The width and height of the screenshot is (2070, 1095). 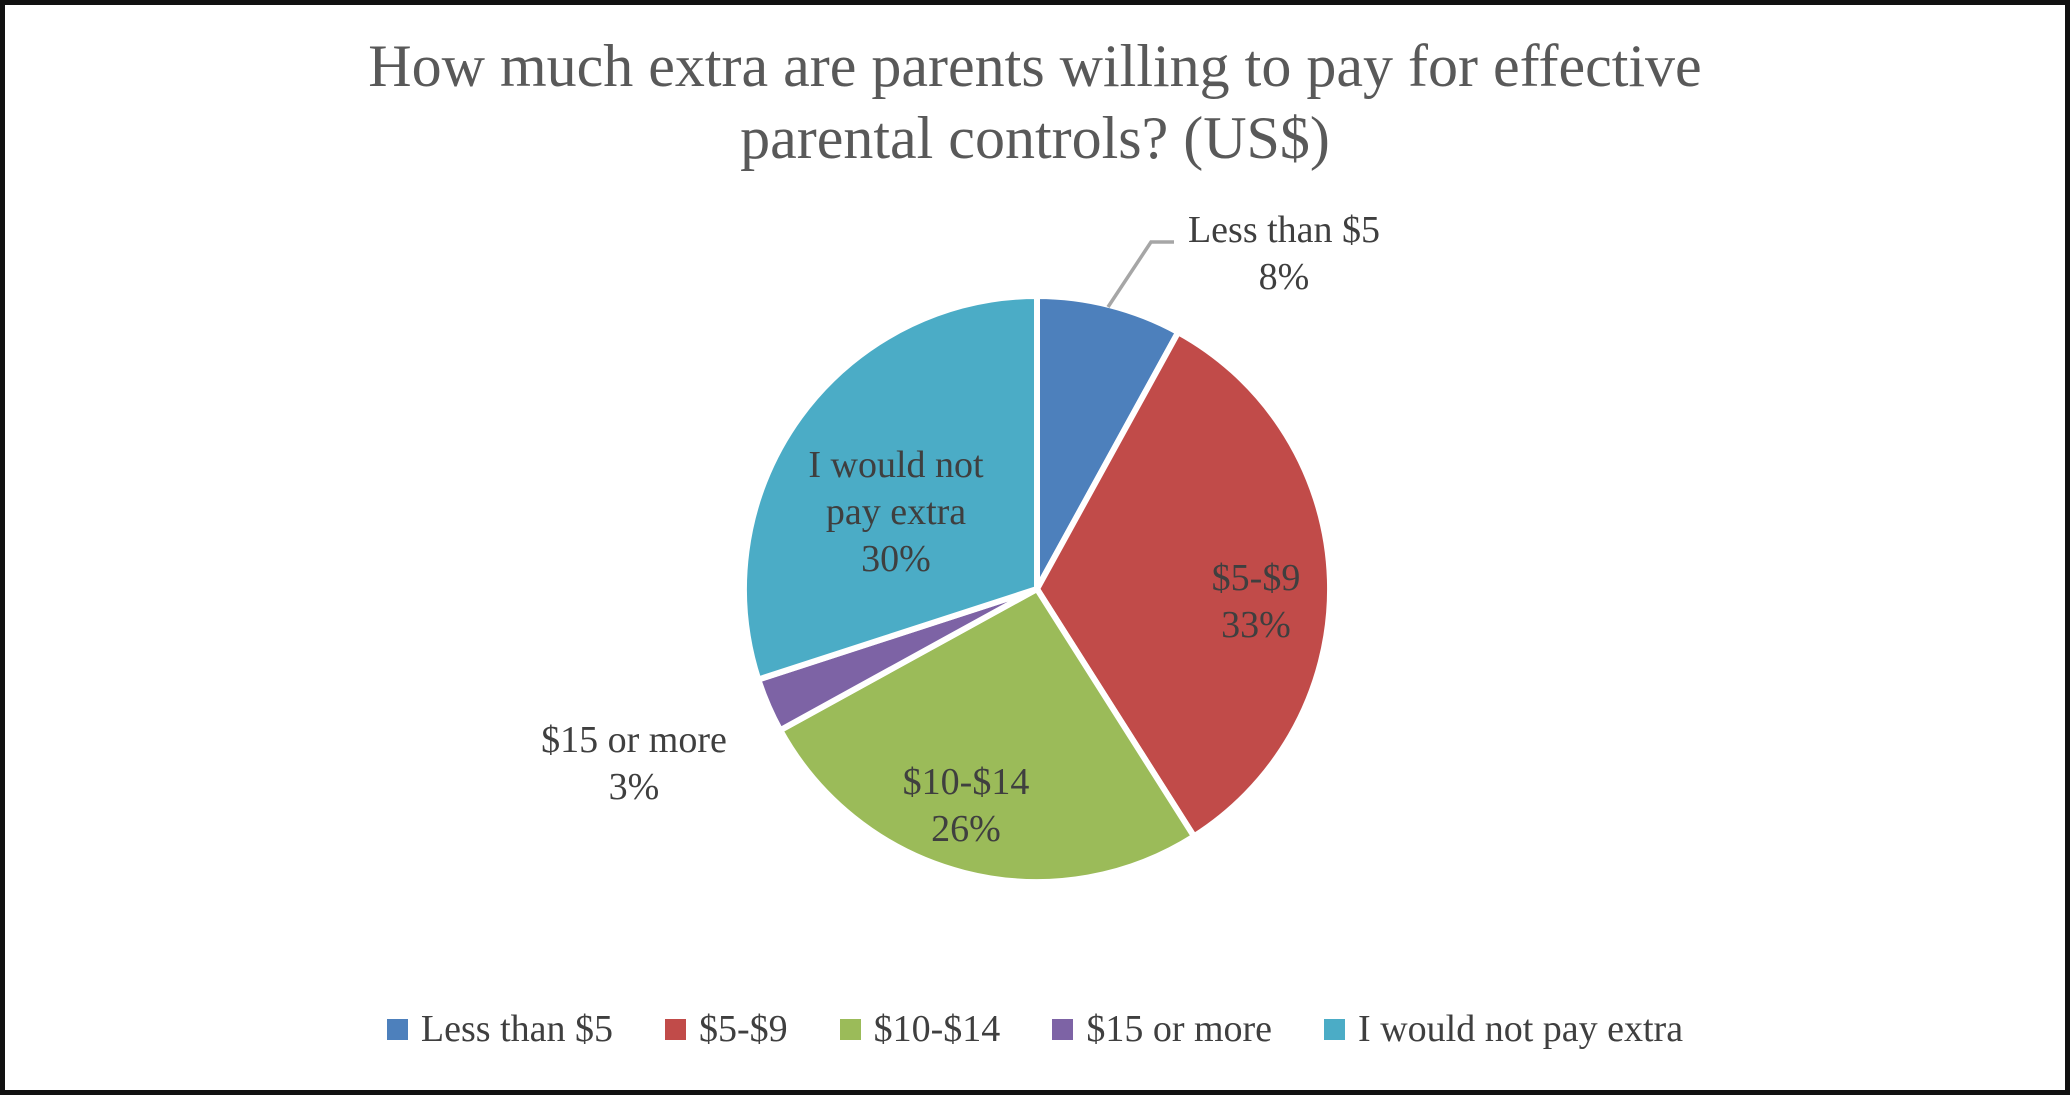 I want to click on legend-marker-15-or-more, so click(x=1063, y=1029).